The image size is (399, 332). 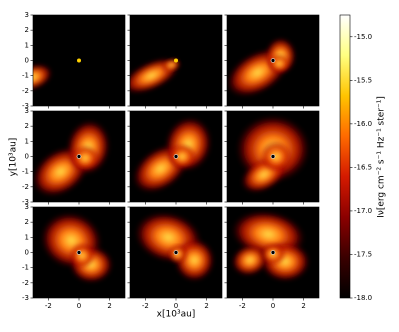 What do you see at coordinates (363, 211) in the screenshot?
I see `colorbar-tick-label: -17.0` at bounding box center [363, 211].